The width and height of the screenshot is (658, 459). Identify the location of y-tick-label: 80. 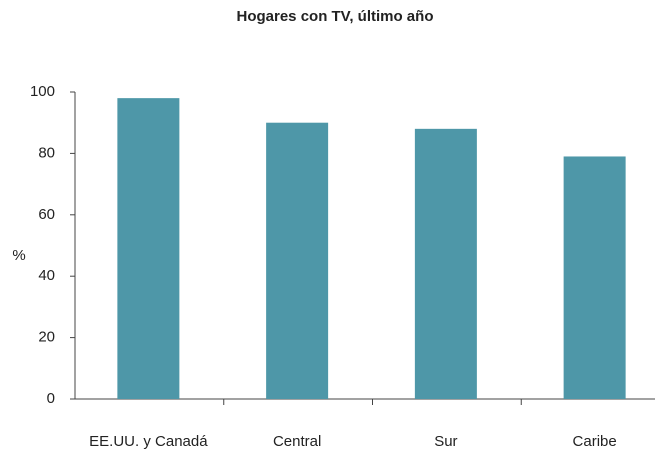
(46, 152).